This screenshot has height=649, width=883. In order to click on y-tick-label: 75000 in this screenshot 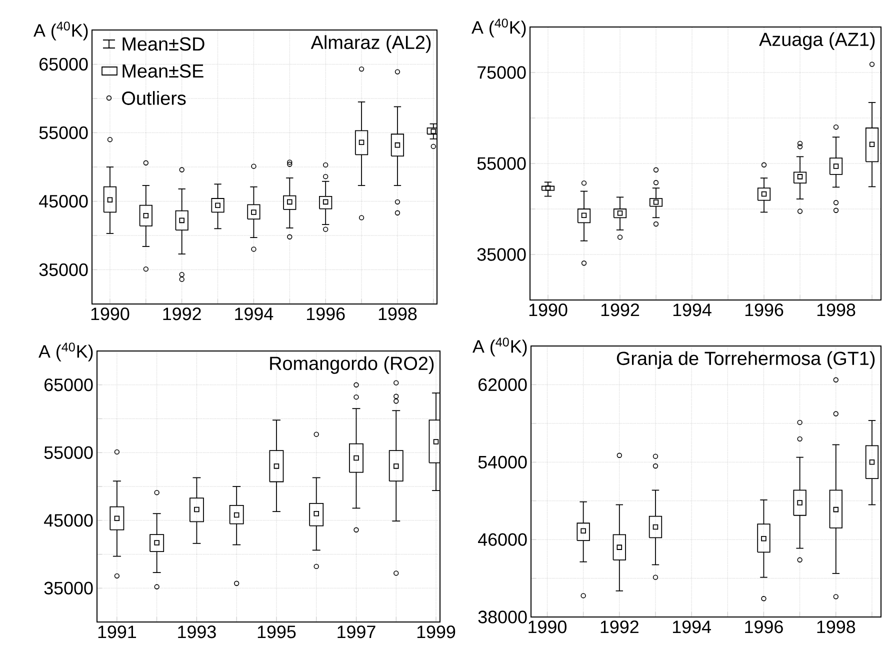, I will do `click(502, 72)`.